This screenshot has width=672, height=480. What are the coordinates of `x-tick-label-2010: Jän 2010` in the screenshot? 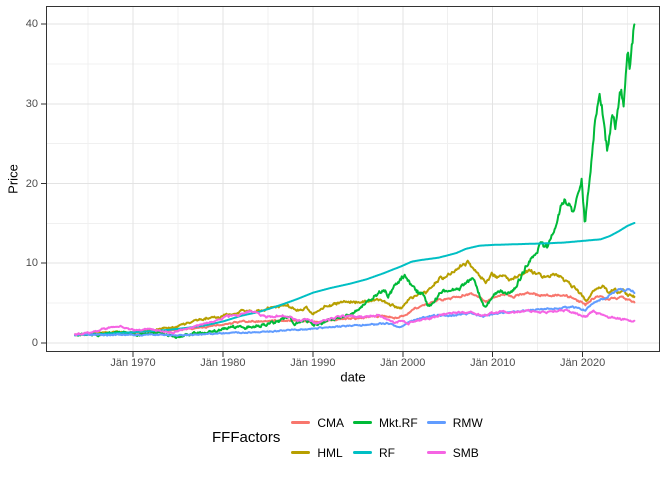 It's located at (493, 363).